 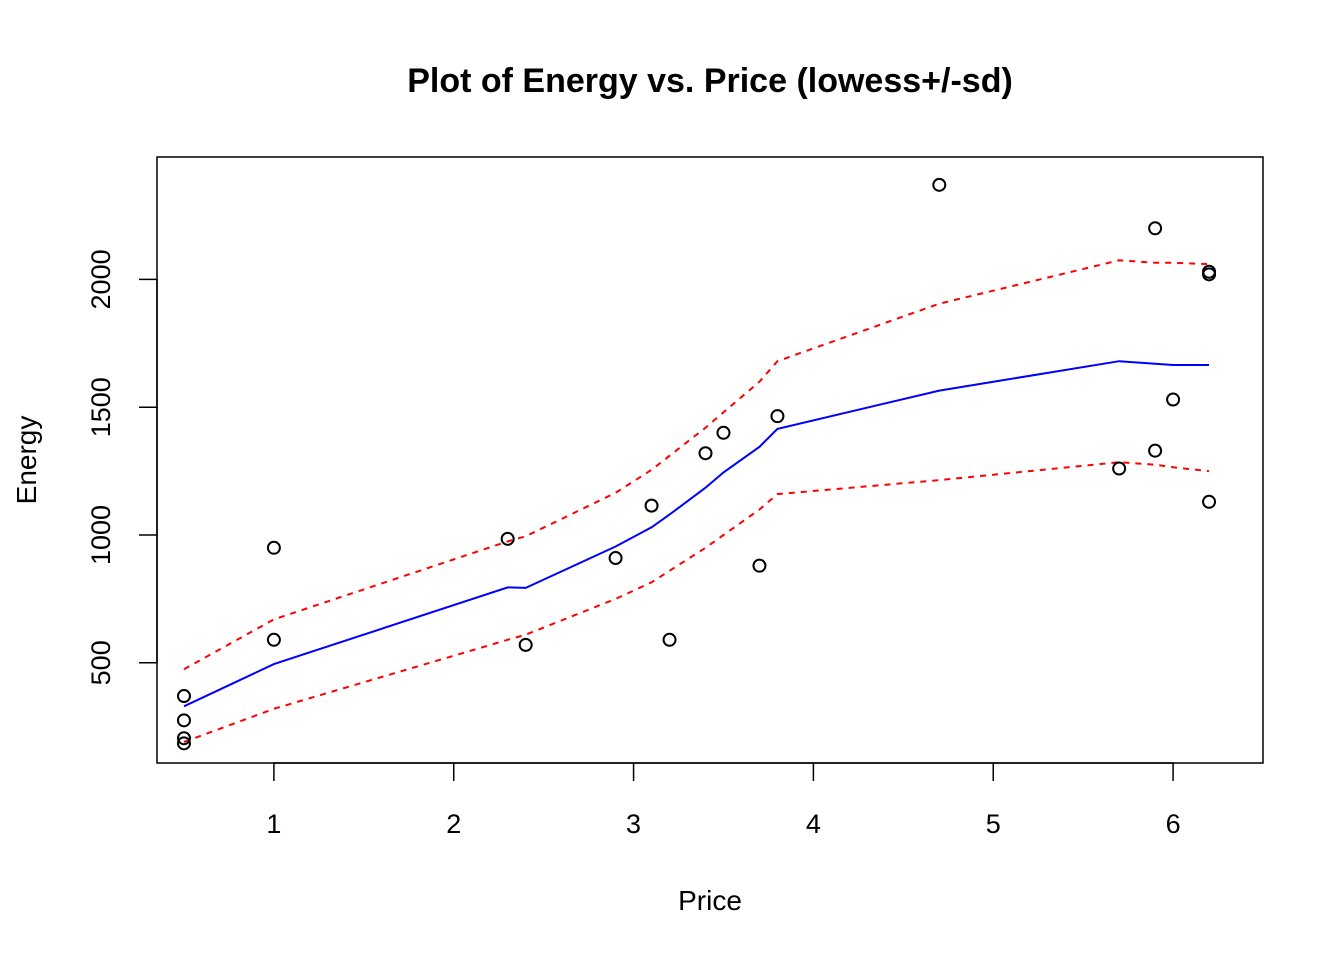 What do you see at coordinates (273, 824) in the screenshot?
I see `x-tick-label: 1` at bounding box center [273, 824].